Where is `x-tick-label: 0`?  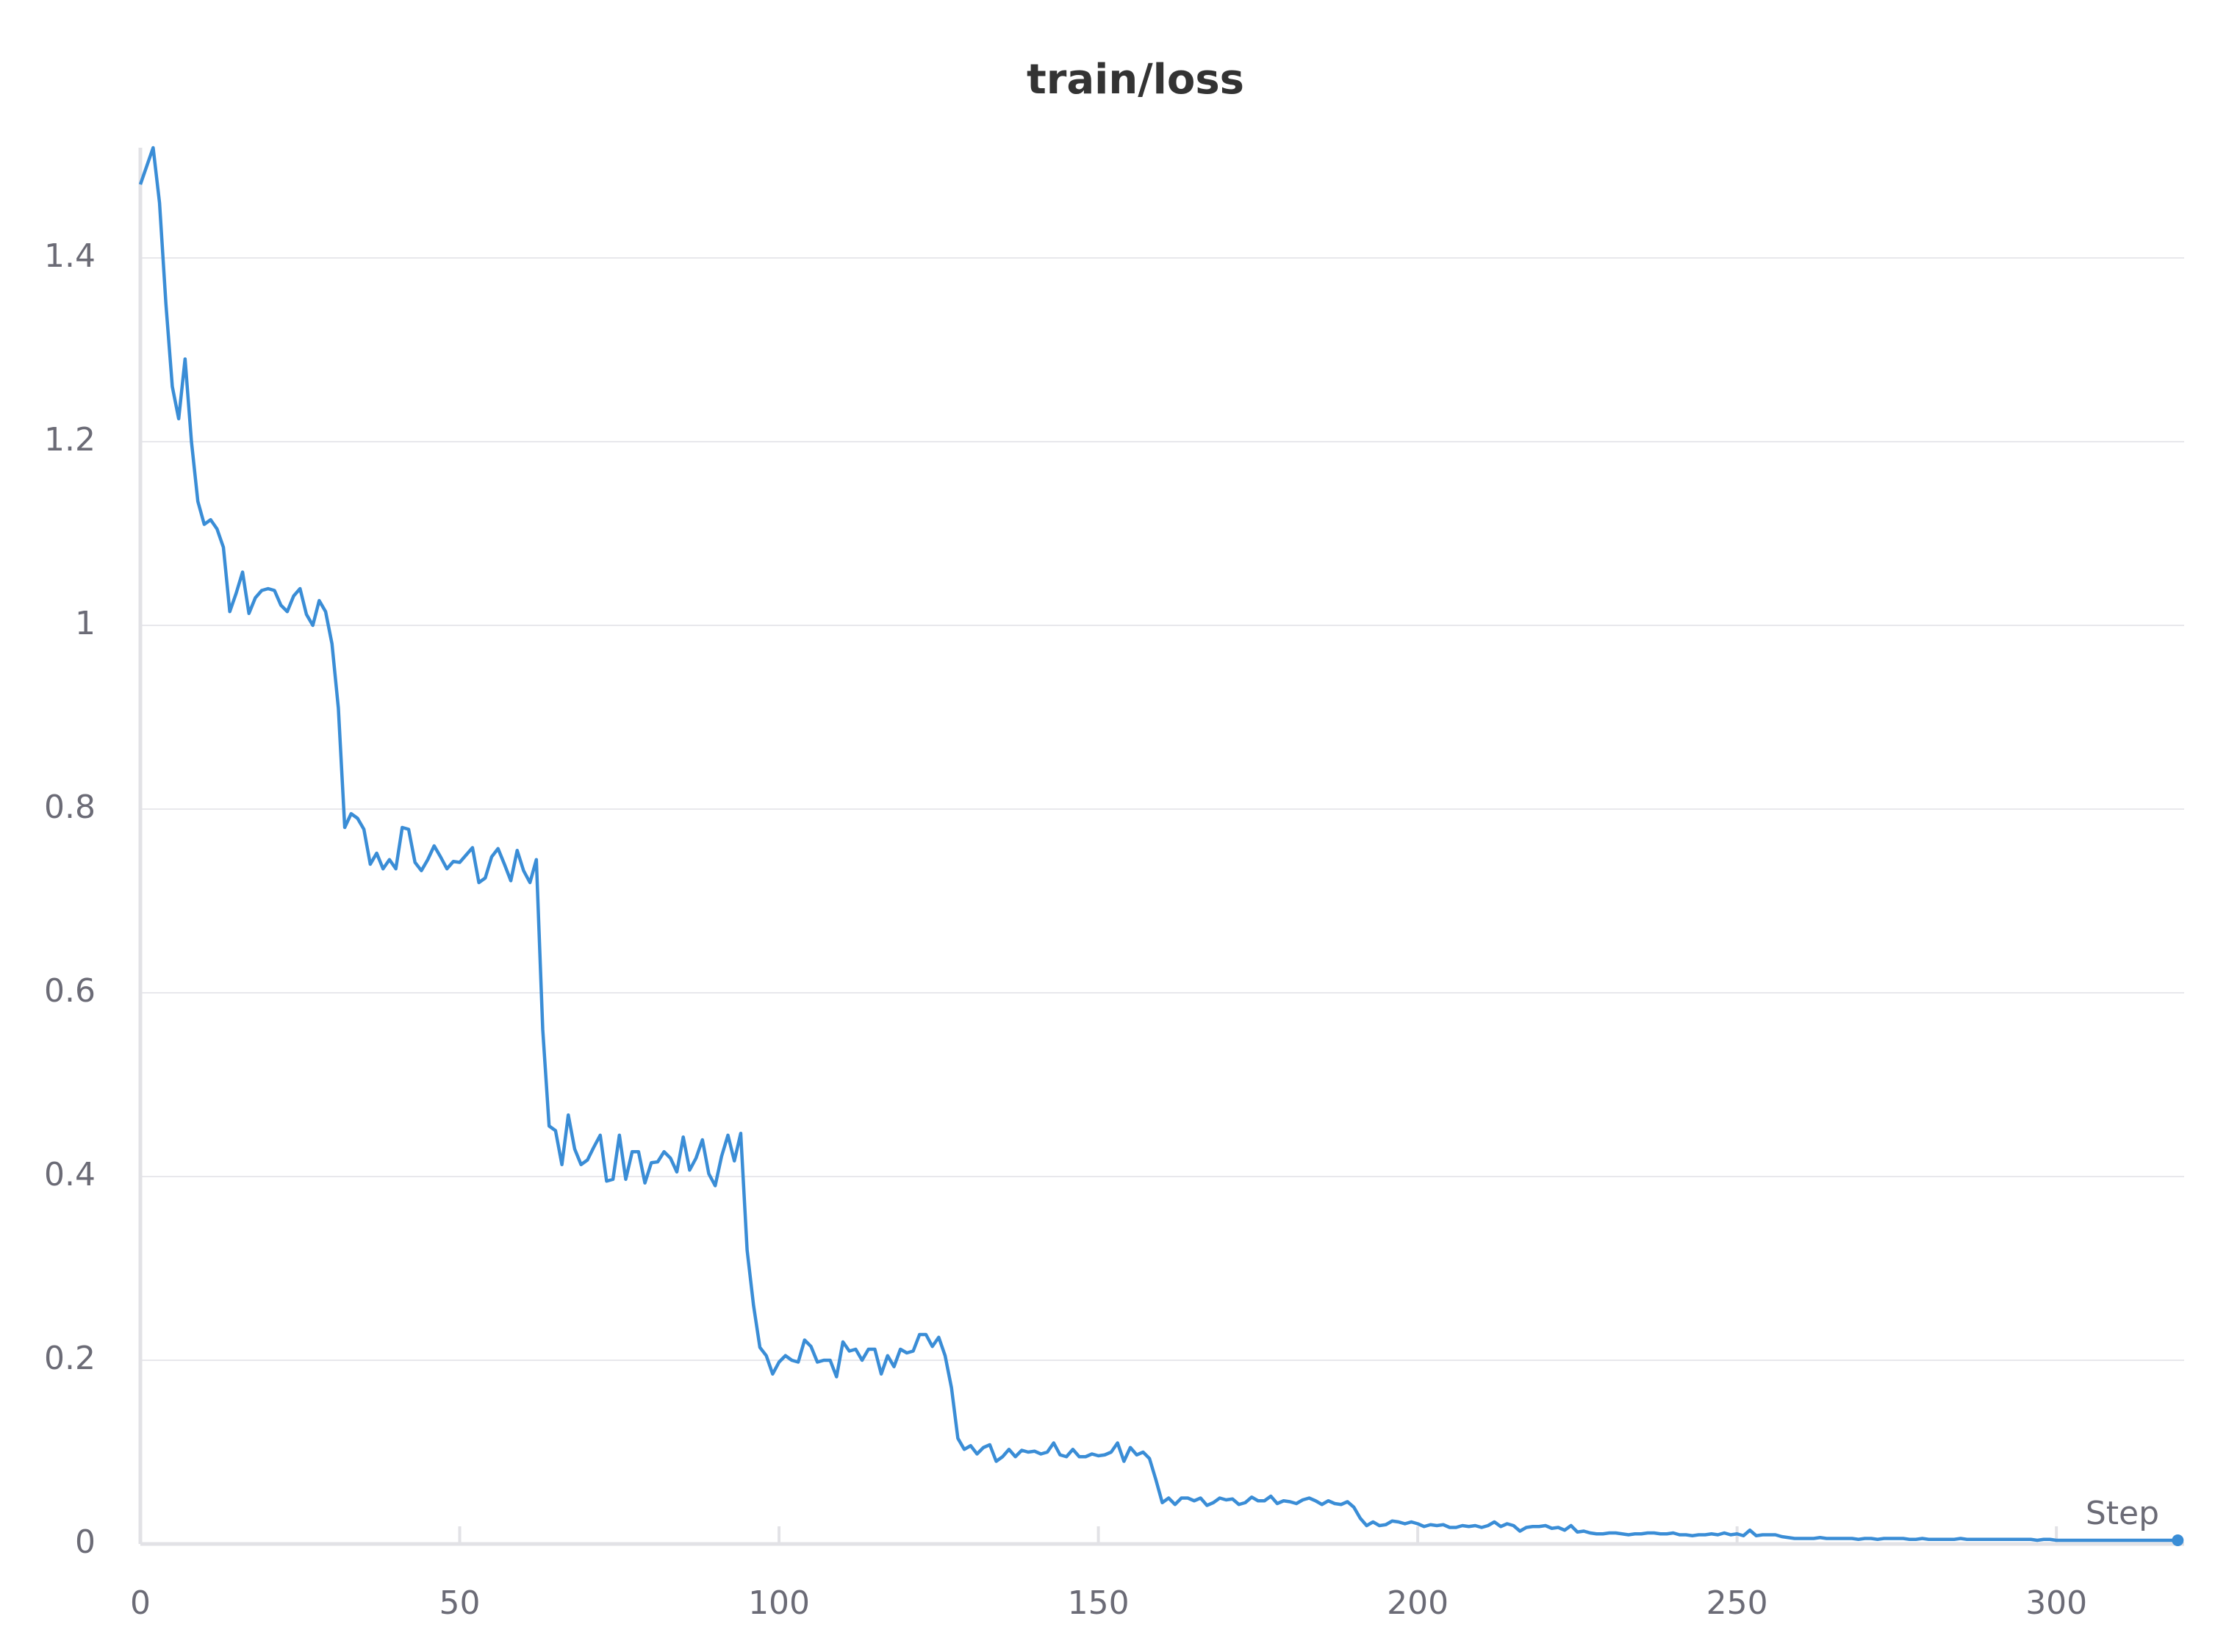 x-tick-label: 0 is located at coordinates (140, 1603).